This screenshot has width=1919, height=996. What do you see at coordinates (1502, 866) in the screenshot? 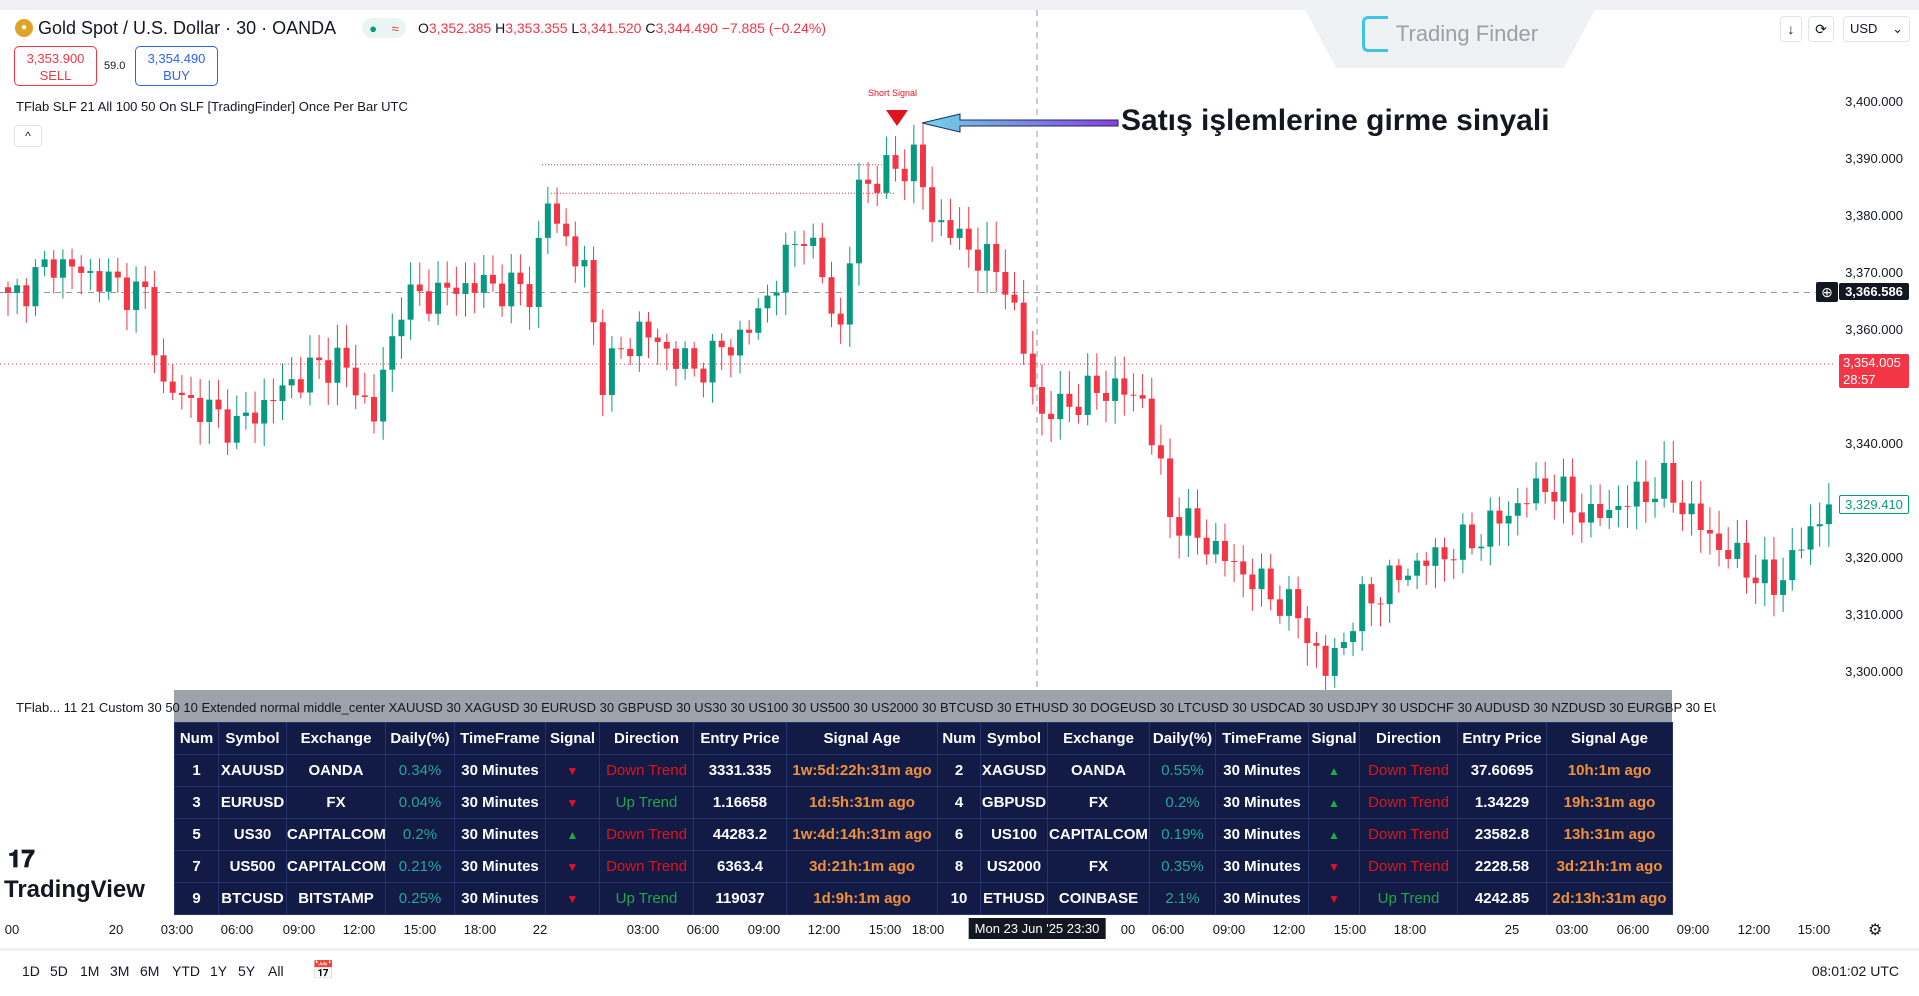
I see `table-cell: 2228.58` at bounding box center [1502, 866].